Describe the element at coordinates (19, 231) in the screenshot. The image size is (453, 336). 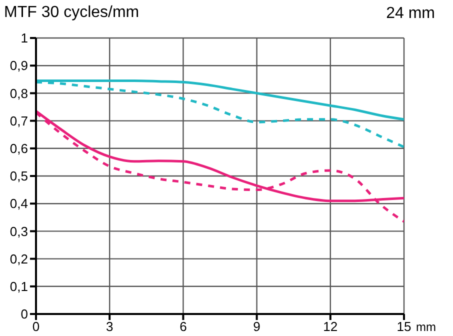
I see `y-tick-label: 0,3` at that location.